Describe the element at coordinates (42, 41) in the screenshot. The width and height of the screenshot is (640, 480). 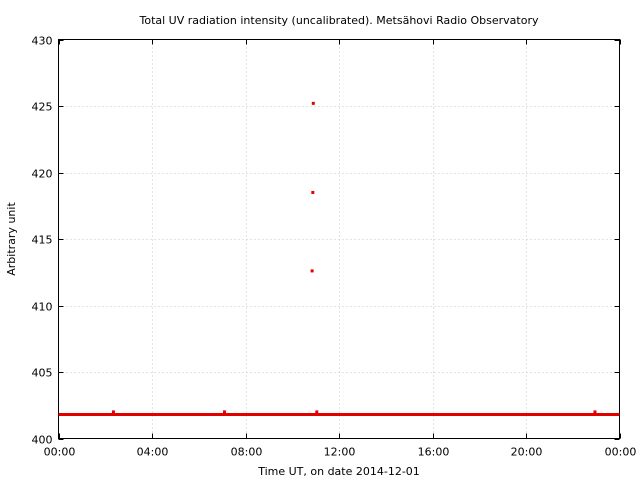
I see `y-tick-label: 430` at that location.